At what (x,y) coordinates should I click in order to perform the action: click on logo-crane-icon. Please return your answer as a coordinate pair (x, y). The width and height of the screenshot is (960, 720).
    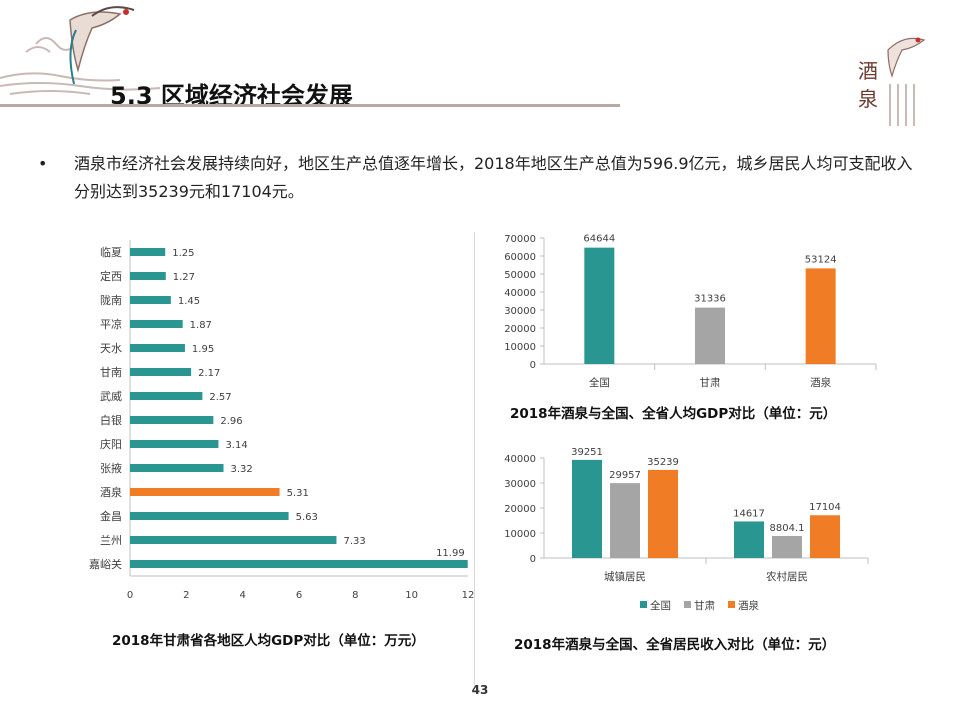
    Looking at the image, I should click on (906, 58).